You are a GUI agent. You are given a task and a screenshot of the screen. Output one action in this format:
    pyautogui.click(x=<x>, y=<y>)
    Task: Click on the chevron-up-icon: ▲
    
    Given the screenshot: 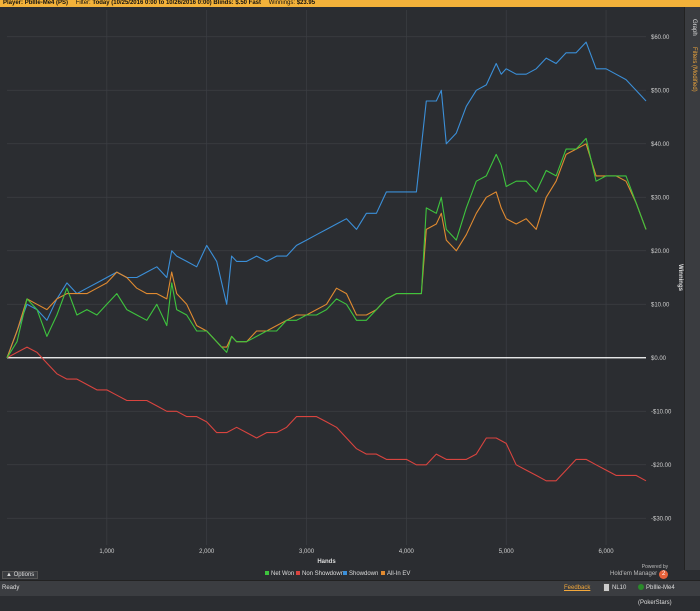 What is the action you would take?
    pyautogui.click(x=9, y=575)
    